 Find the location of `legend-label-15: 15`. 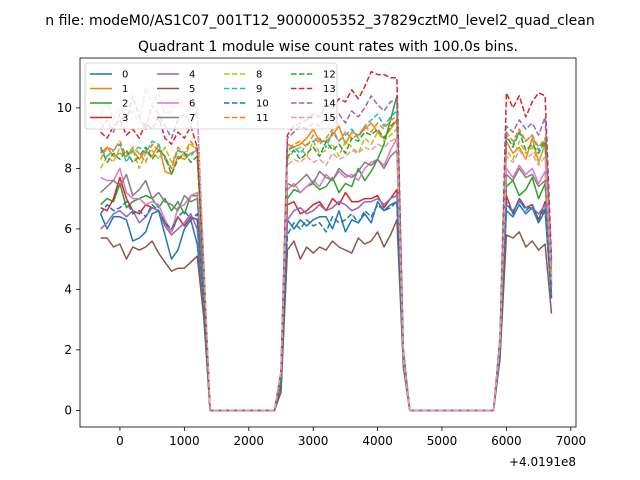

legend-label-15: 15 is located at coordinates (329, 118).